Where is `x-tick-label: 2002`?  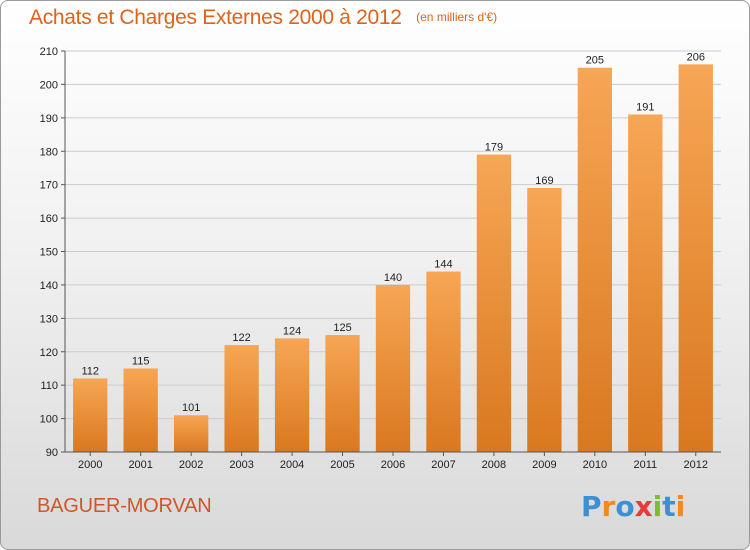
x-tick-label: 2002 is located at coordinates (191, 465).